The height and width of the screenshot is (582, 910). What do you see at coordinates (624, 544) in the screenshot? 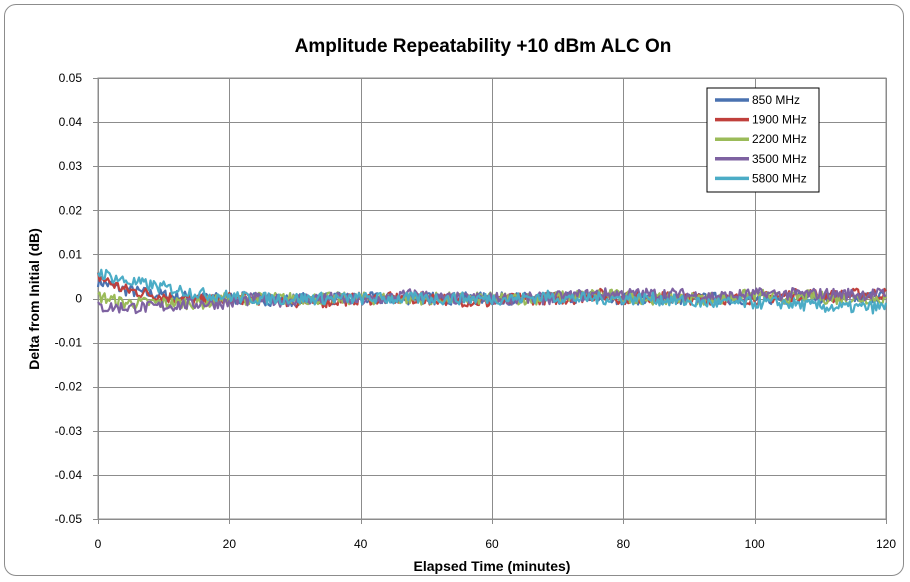
I see `x-tick-label: 80` at bounding box center [624, 544].